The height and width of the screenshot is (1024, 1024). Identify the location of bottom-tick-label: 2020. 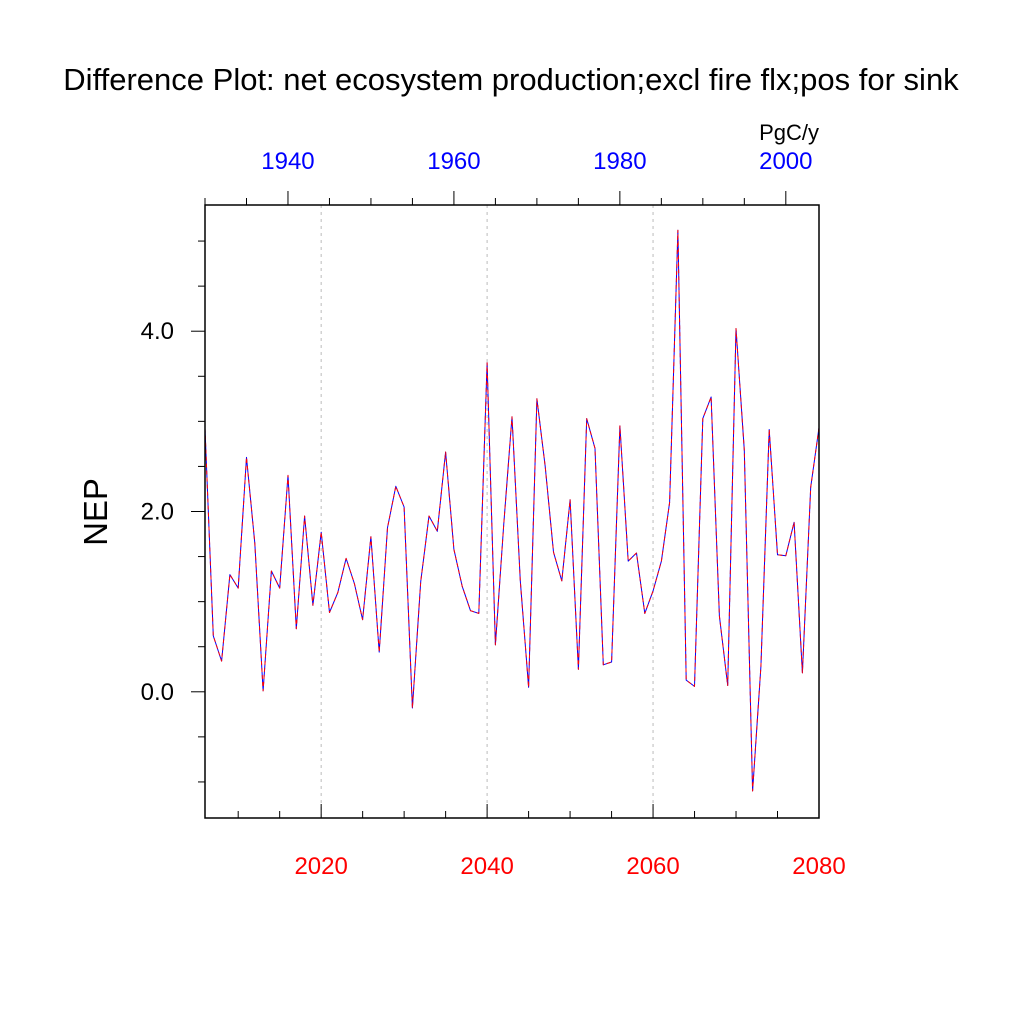
(320, 866).